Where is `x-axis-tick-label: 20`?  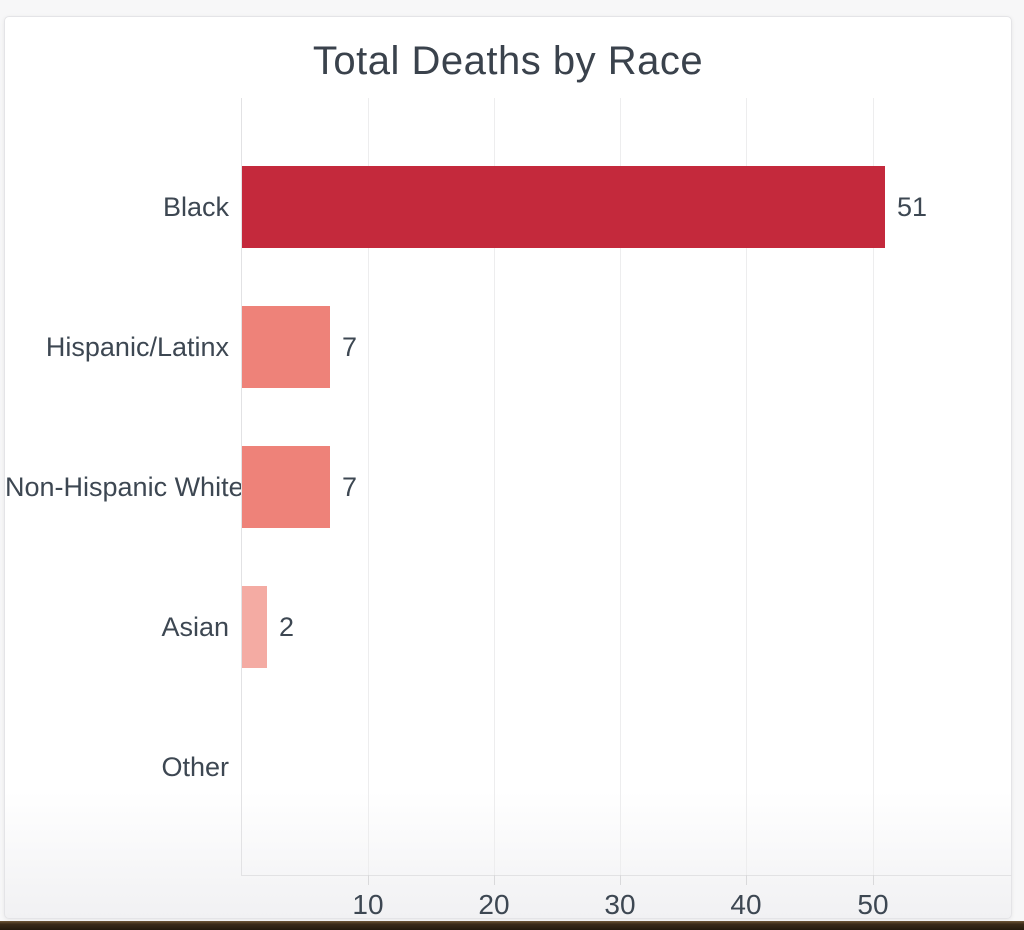 x-axis-tick-label: 20 is located at coordinates (494, 904).